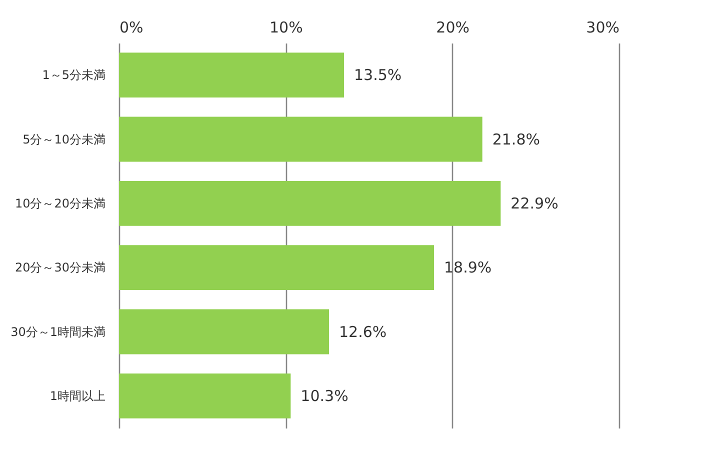 Image resolution: width=716 pixels, height=475 pixels. I want to click on data-label: 13.5%, so click(378, 75).